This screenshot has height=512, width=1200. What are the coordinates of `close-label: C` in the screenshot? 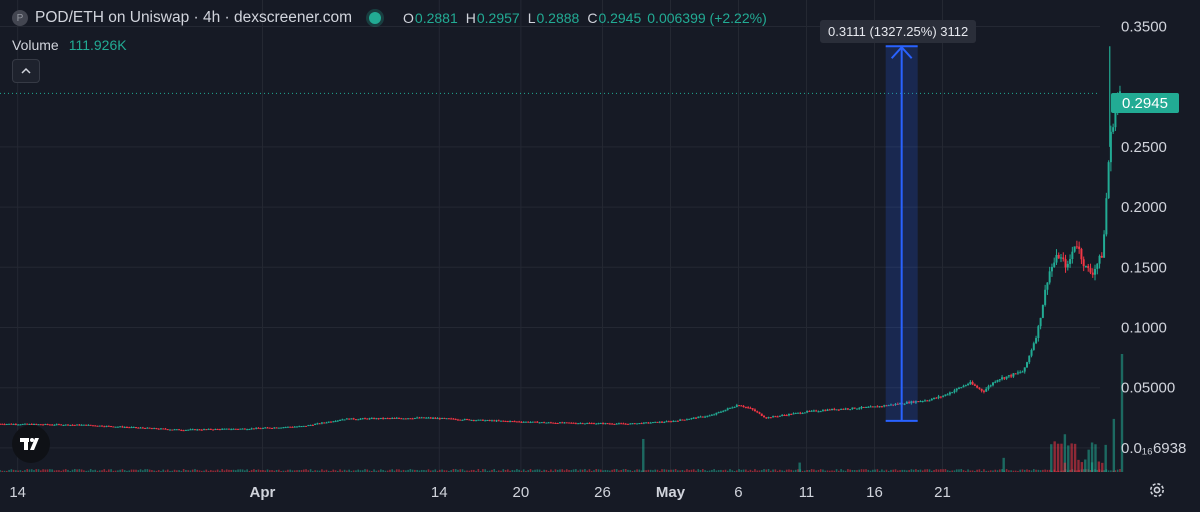 It's located at (592, 18).